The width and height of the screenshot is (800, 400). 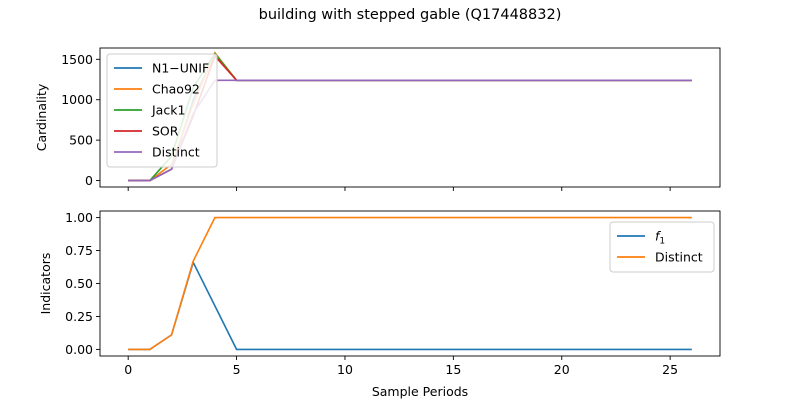 What do you see at coordinates (89, 180) in the screenshot?
I see `y-tick-label: 0` at bounding box center [89, 180].